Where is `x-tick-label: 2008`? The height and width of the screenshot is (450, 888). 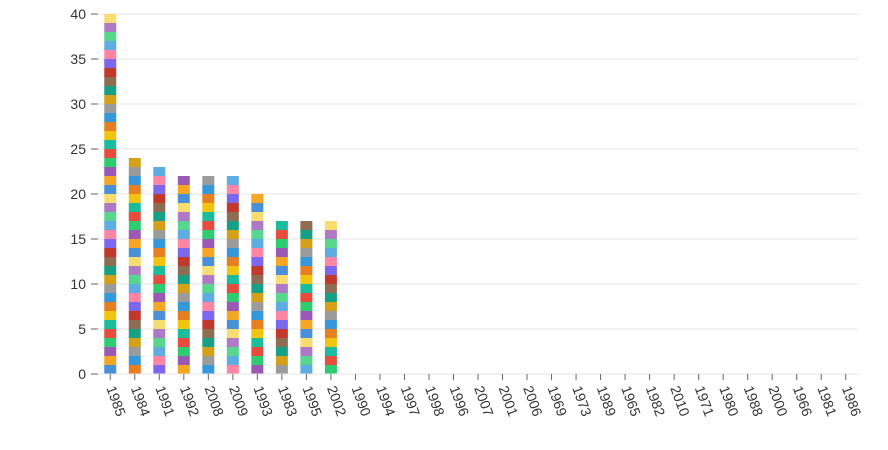 x-tick-label: 2008 is located at coordinates (215, 401).